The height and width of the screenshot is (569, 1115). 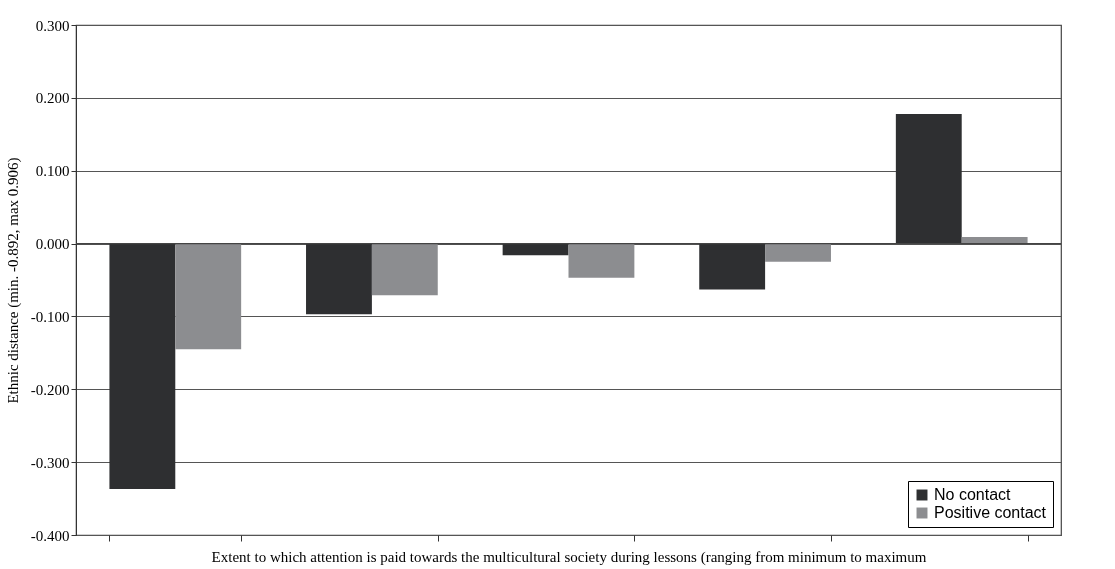 What do you see at coordinates (13, 280) in the screenshot?
I see `y-axis-title: Ethnic distance (min. -0.892, max 0.906)` at bounding box center [13, 280].